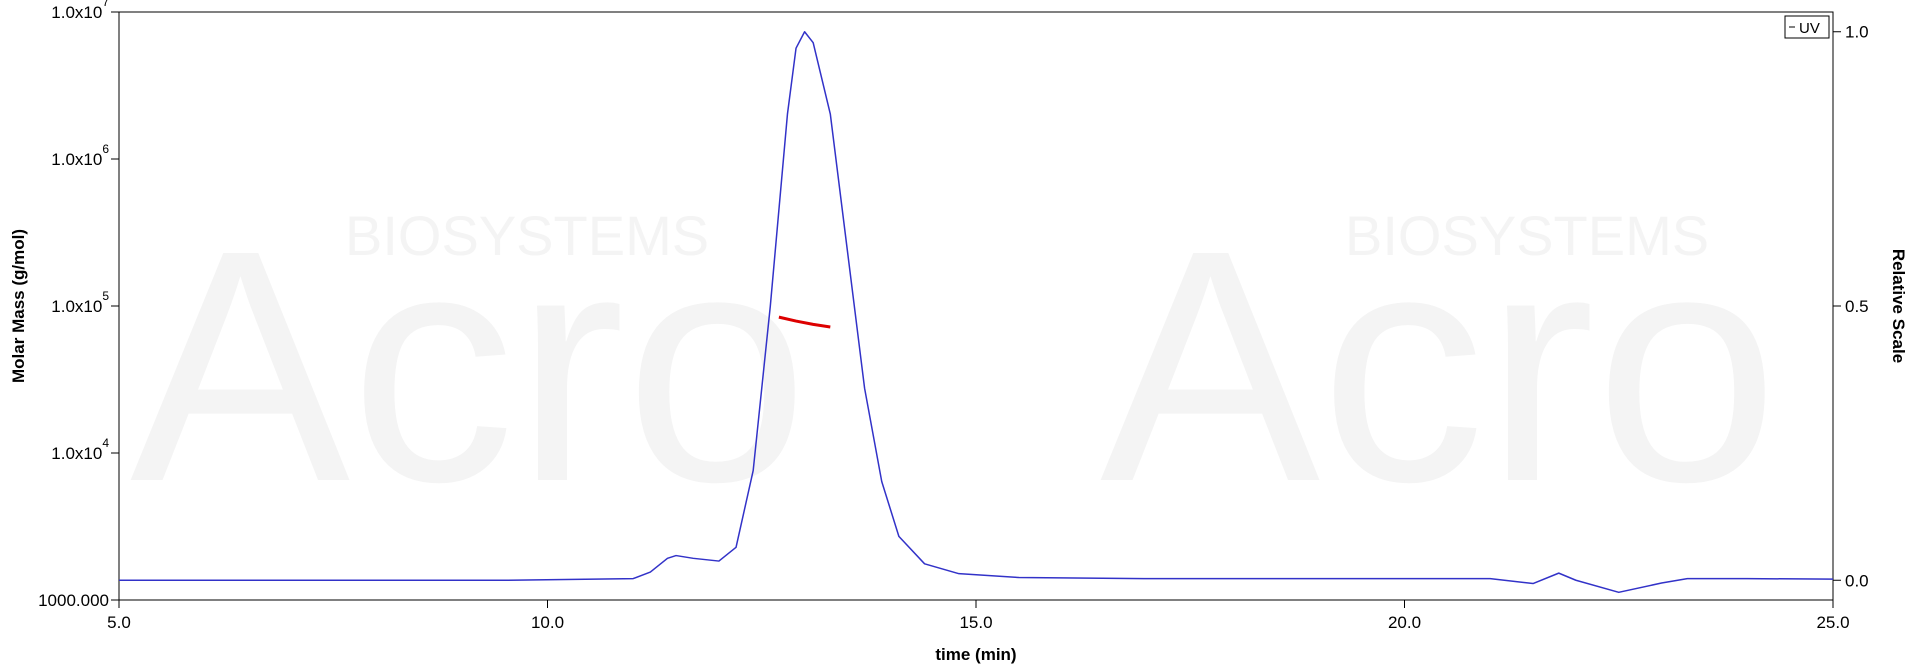 This screenshot has height=672, width=1920. What do you see at coordinates (105, 149) in the screenshot?
I see `y-tick-label-exponent: 6` at bounding box center [105, 149].